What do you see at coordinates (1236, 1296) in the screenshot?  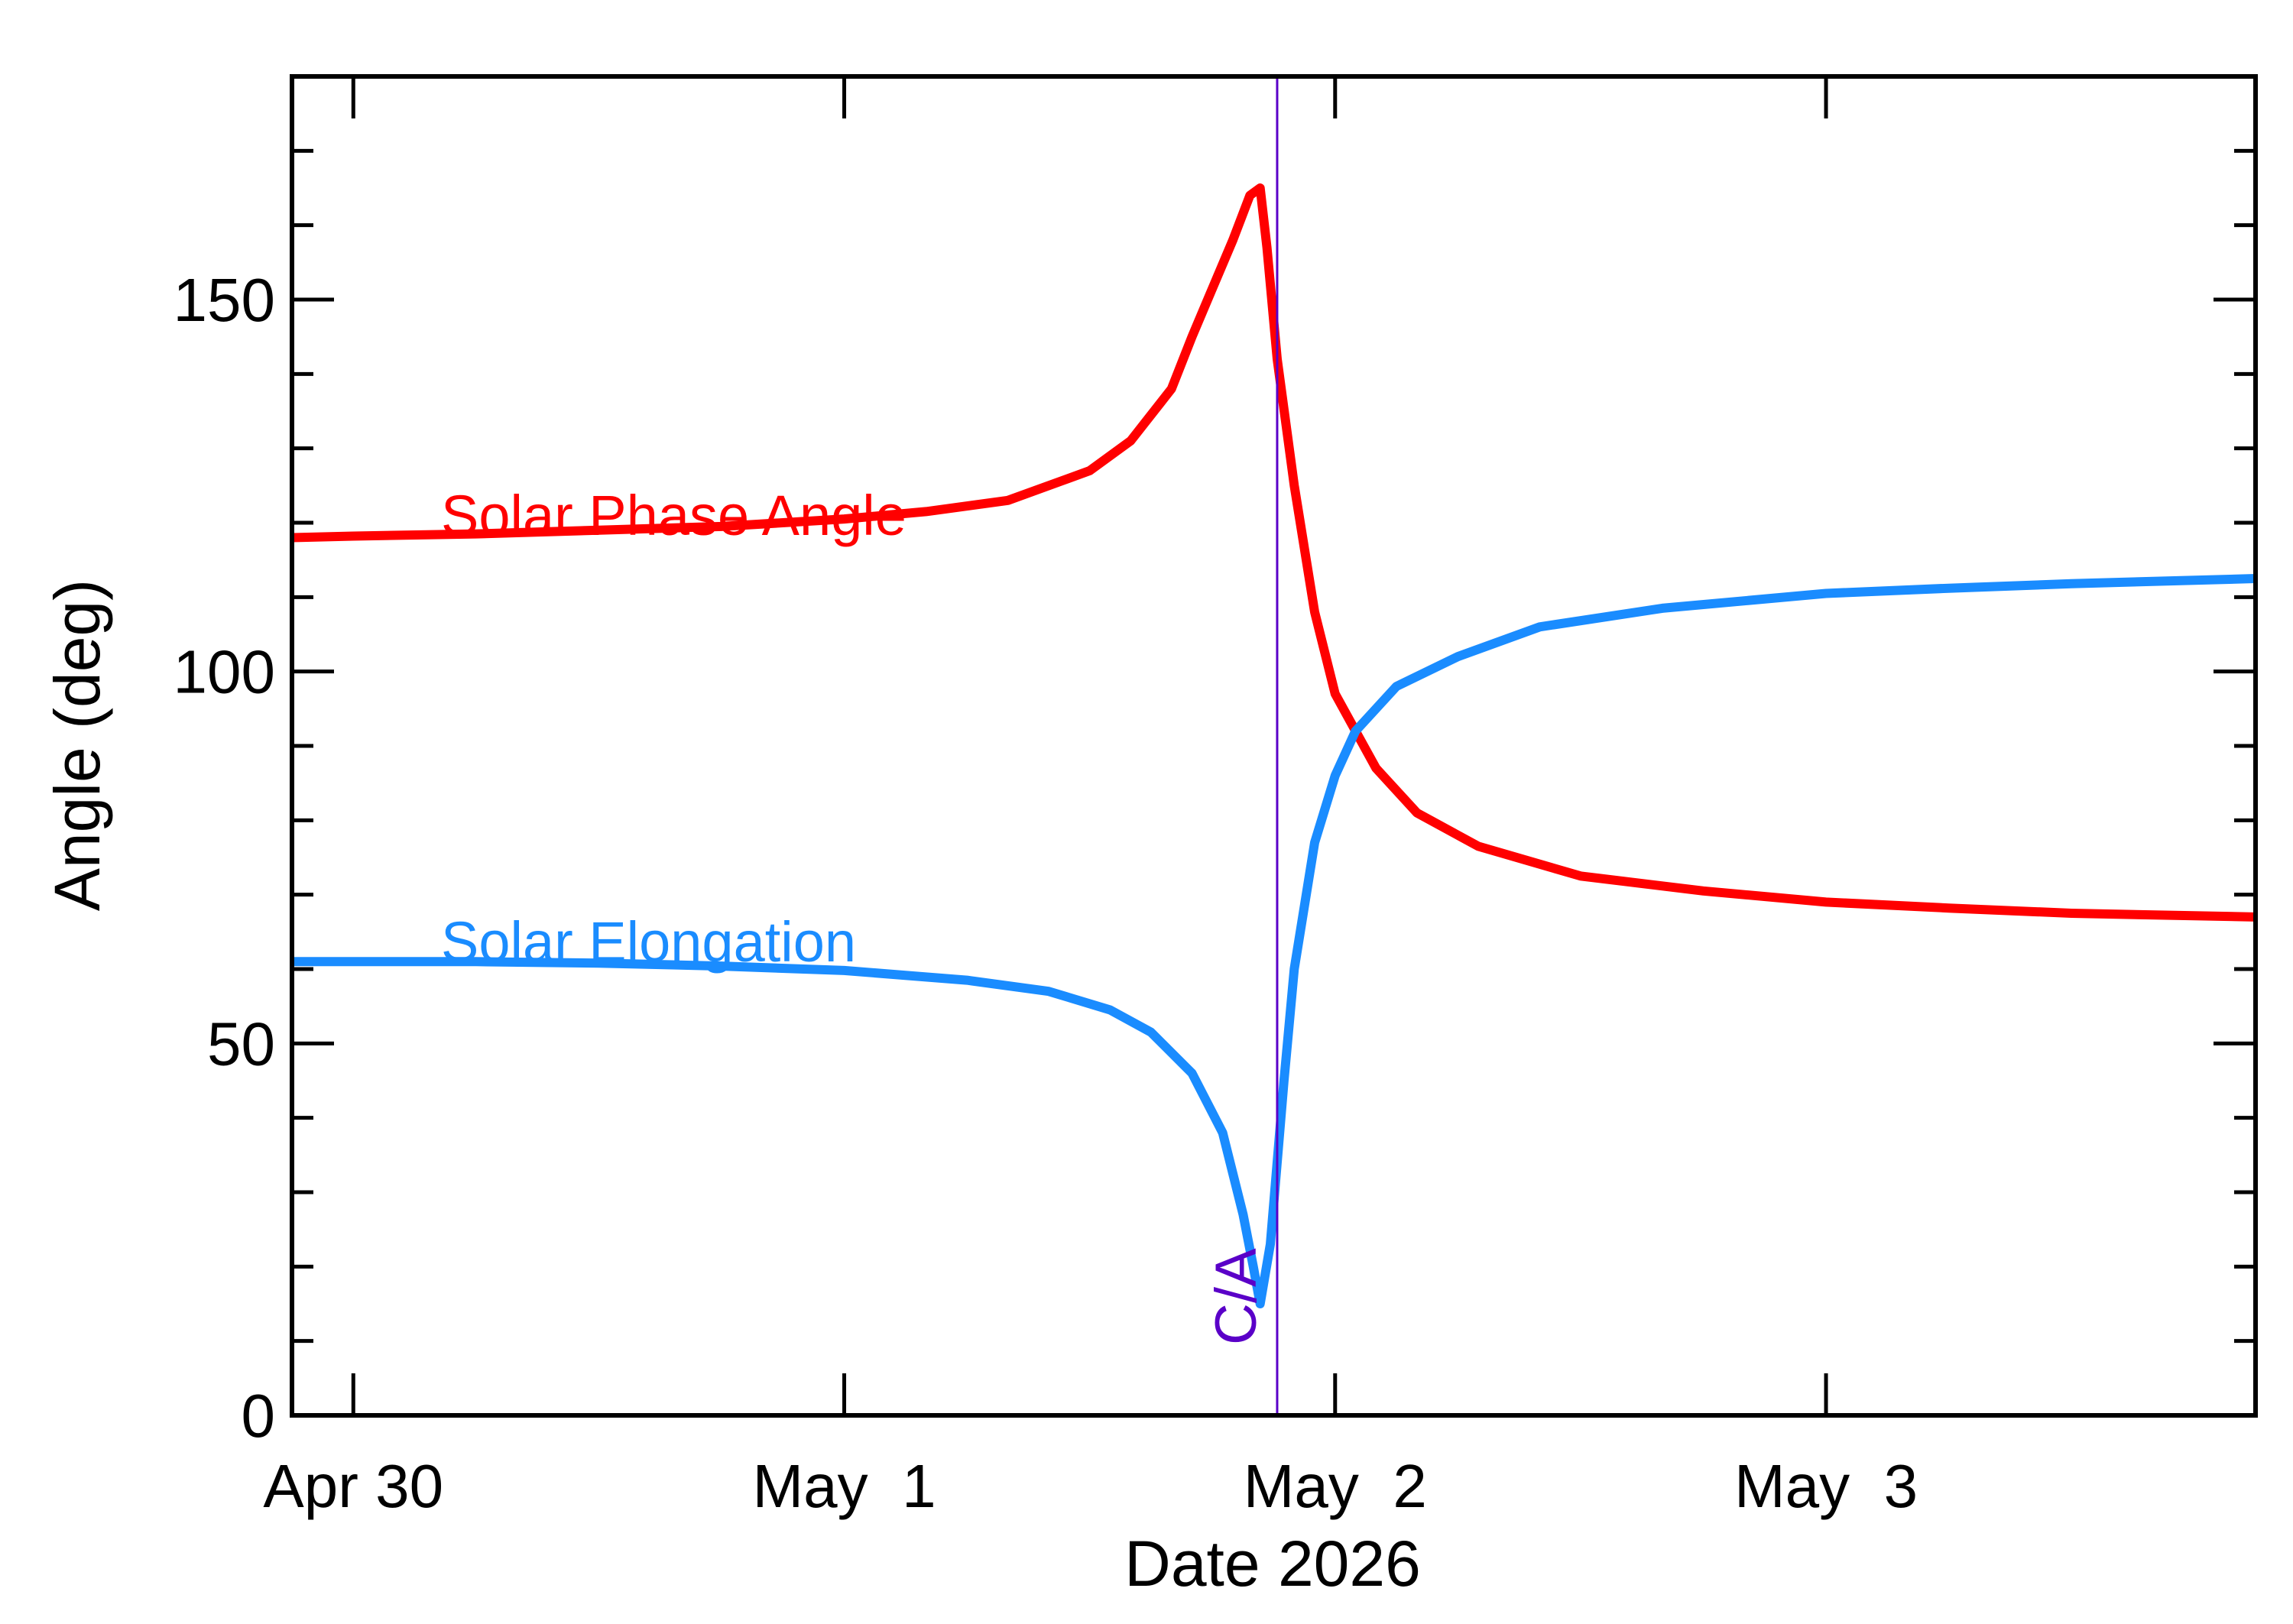 I see `closest-approach-label: C/A` at bounding box center [1236, 1296].